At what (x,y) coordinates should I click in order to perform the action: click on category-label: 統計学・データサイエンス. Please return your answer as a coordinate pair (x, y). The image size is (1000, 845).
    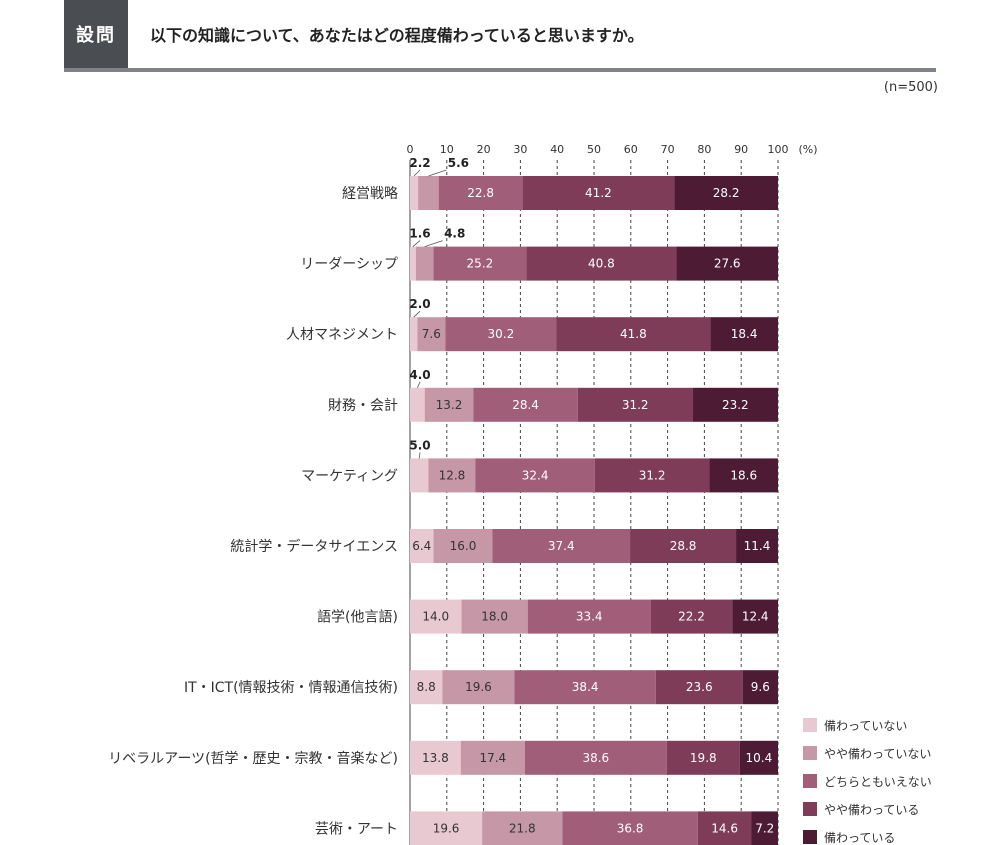
    Looking at the image, I should click on (314, 546).